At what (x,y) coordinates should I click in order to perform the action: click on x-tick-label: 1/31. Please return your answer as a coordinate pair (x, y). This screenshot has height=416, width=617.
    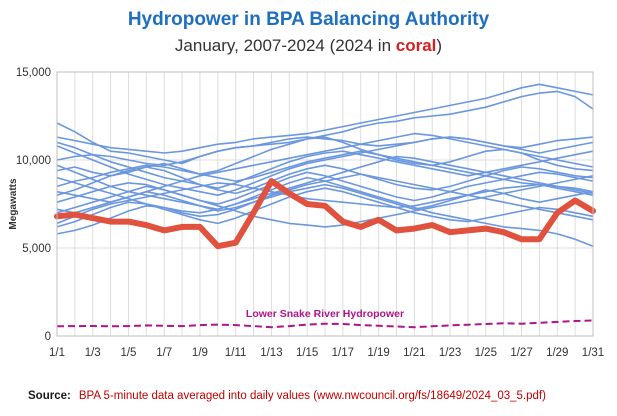
    Looking at the image, I should click on (593, 353).